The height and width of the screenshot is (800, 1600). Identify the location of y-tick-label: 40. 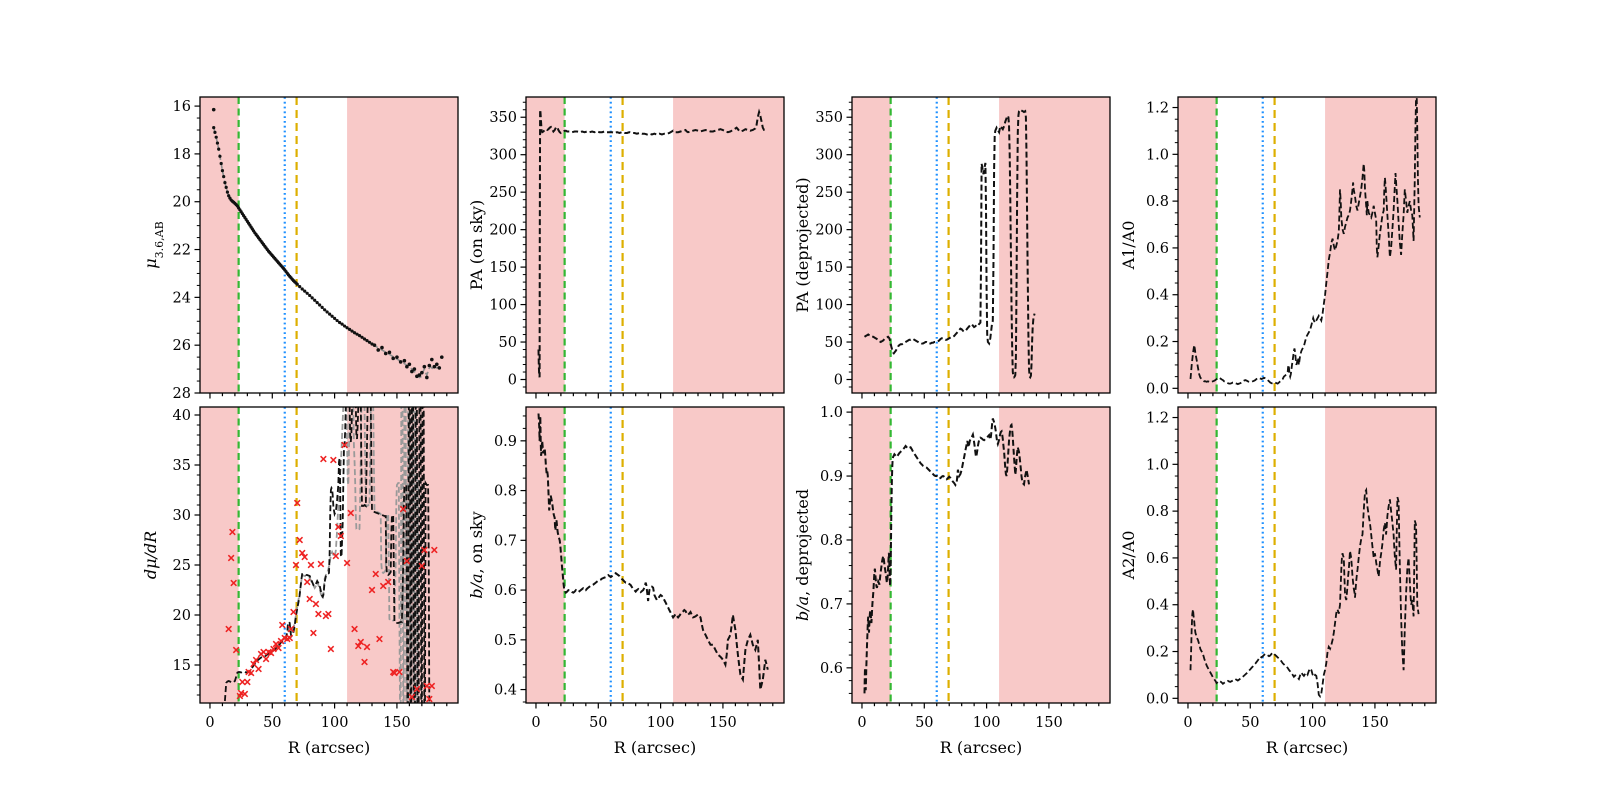
(182, 416).